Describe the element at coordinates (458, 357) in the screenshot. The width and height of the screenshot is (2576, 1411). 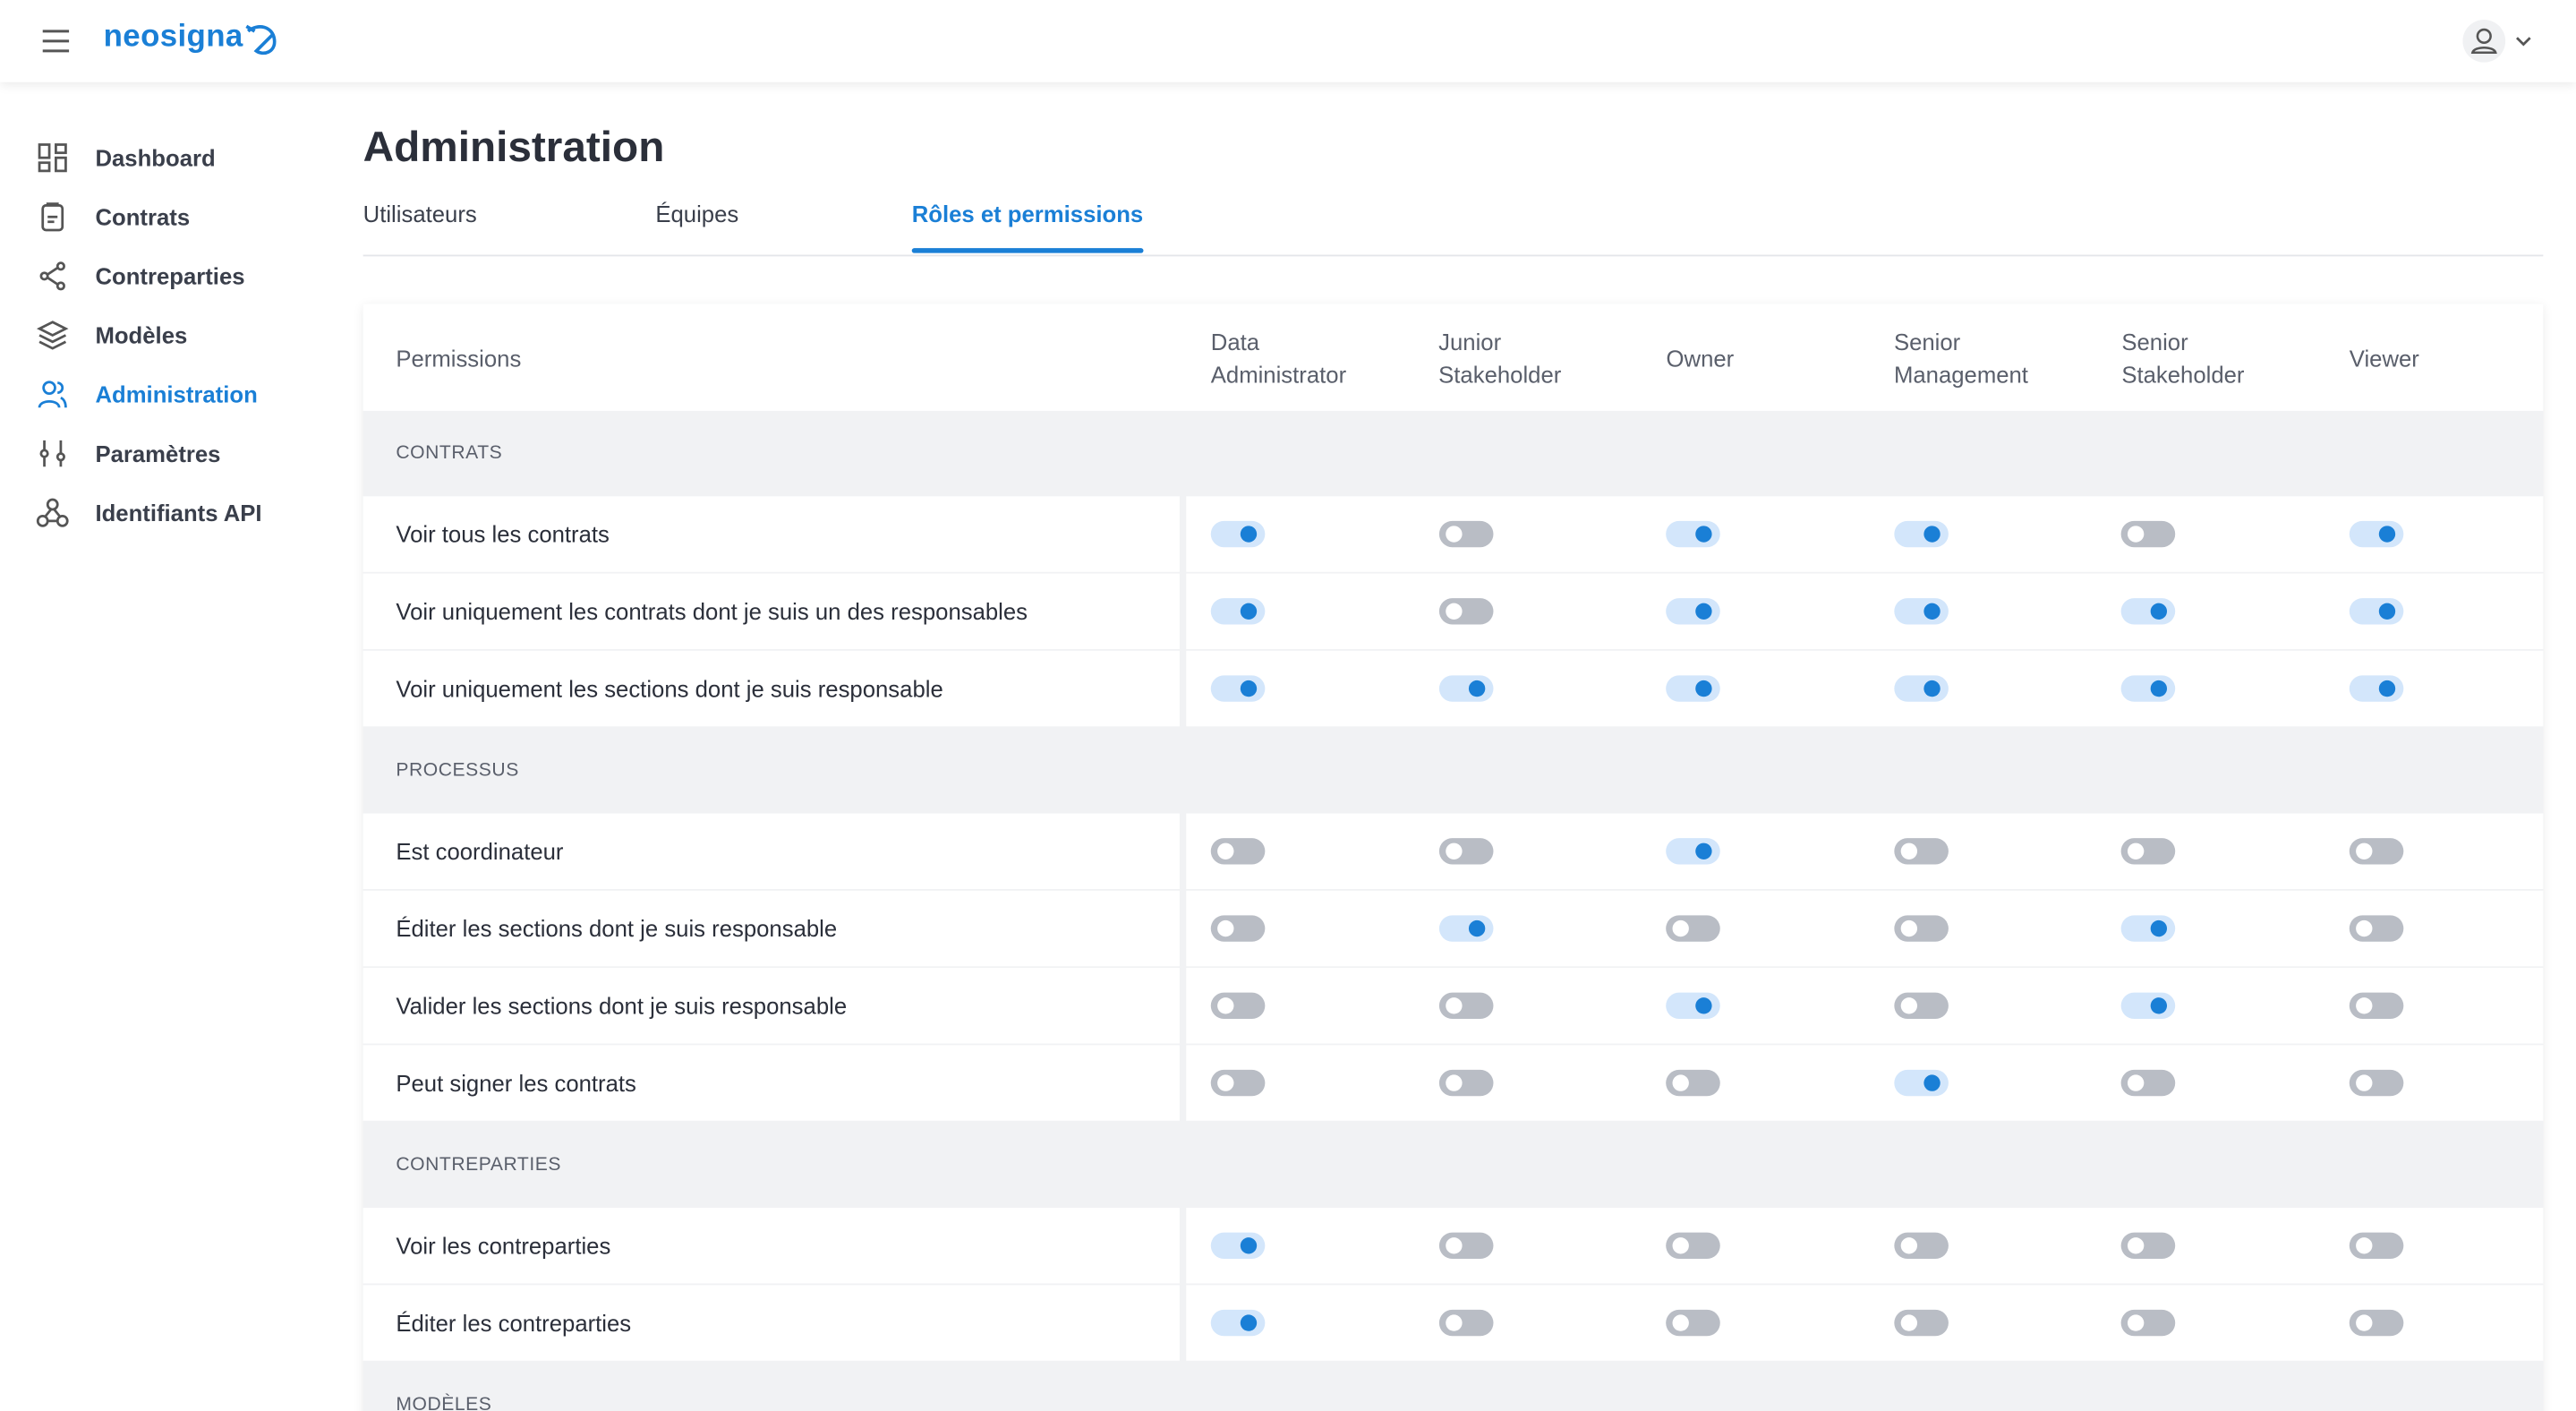
I see `header-permissions: Permissions` at that location.